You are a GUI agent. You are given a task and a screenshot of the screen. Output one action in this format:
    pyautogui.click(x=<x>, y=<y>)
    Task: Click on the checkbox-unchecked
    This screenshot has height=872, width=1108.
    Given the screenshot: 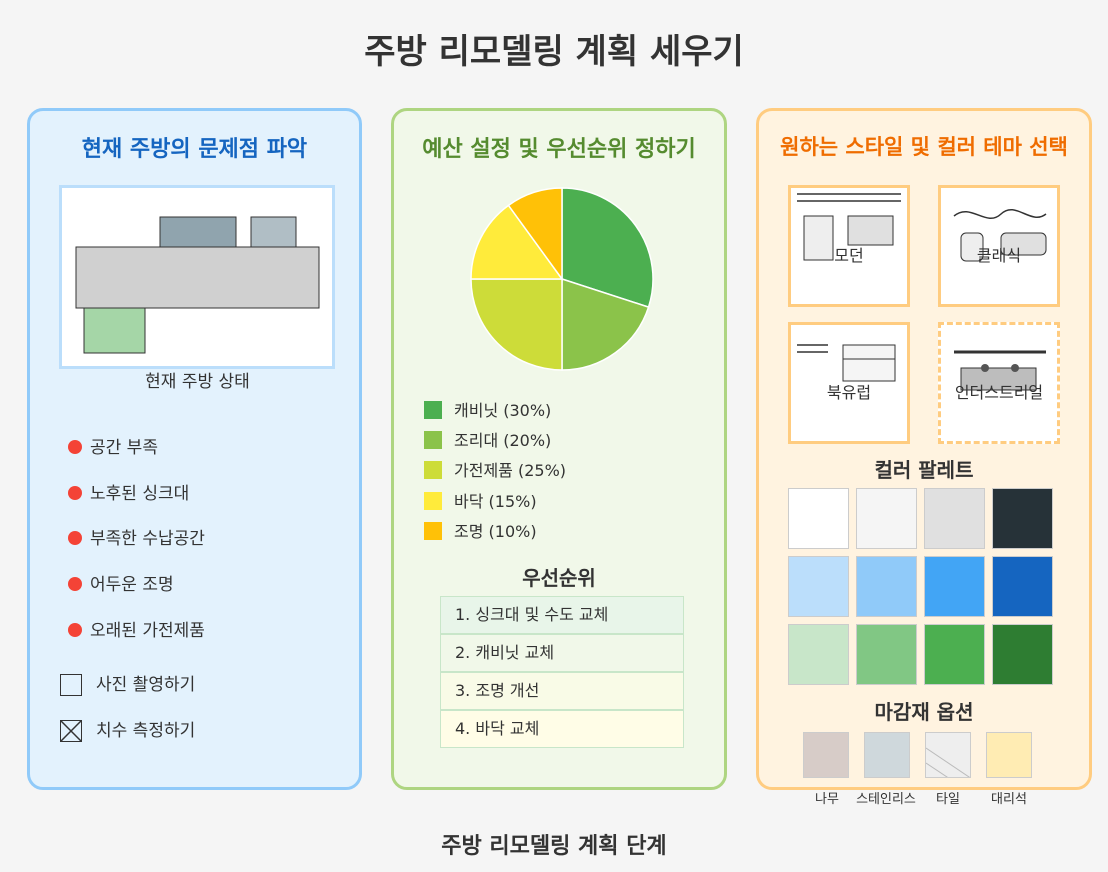 What is the action you would take?
    pyautogui.click(x=71, y=685)
    